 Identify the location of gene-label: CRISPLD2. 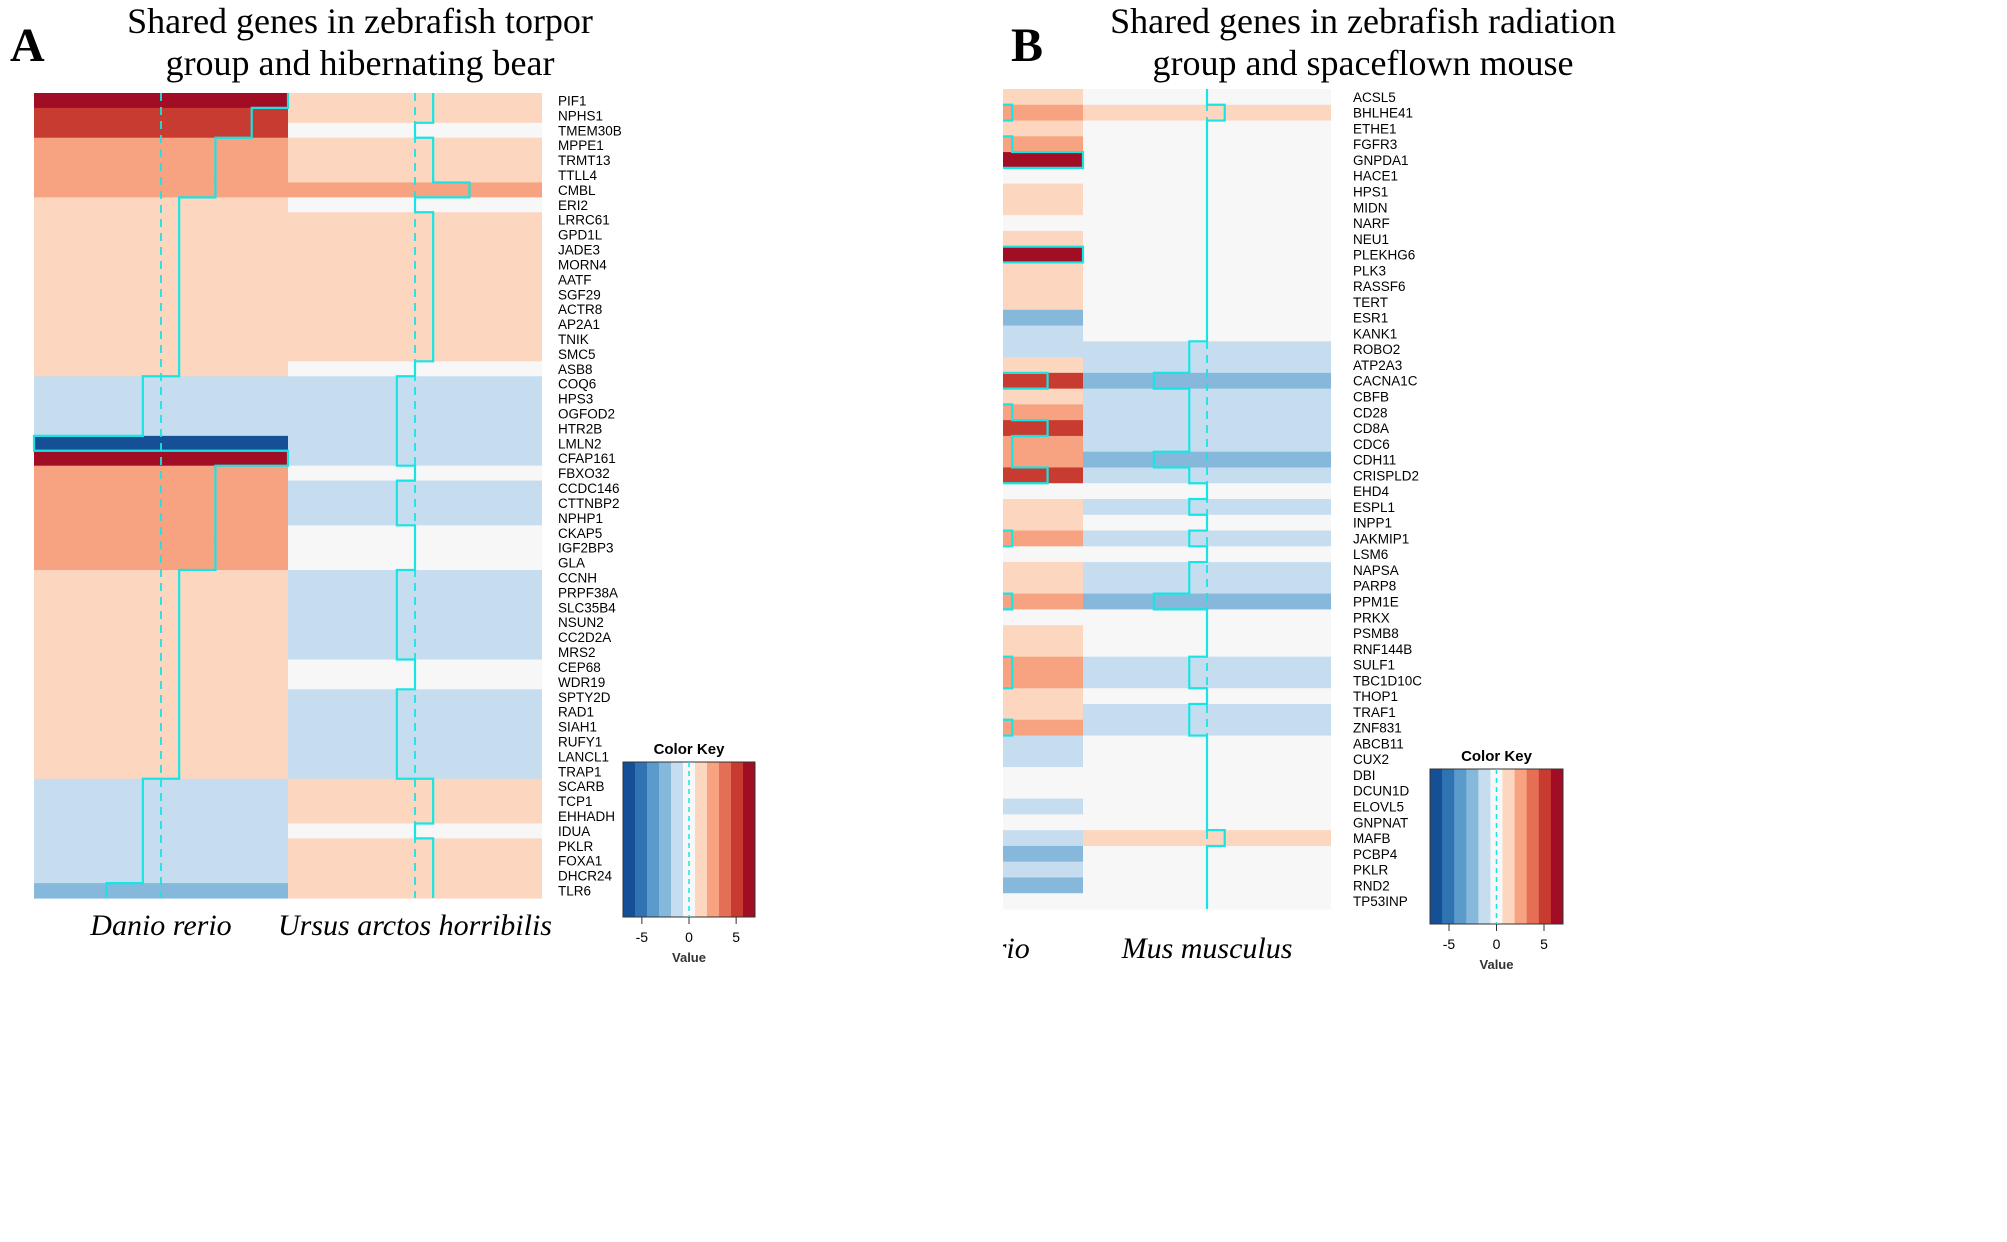
(1386, 475).